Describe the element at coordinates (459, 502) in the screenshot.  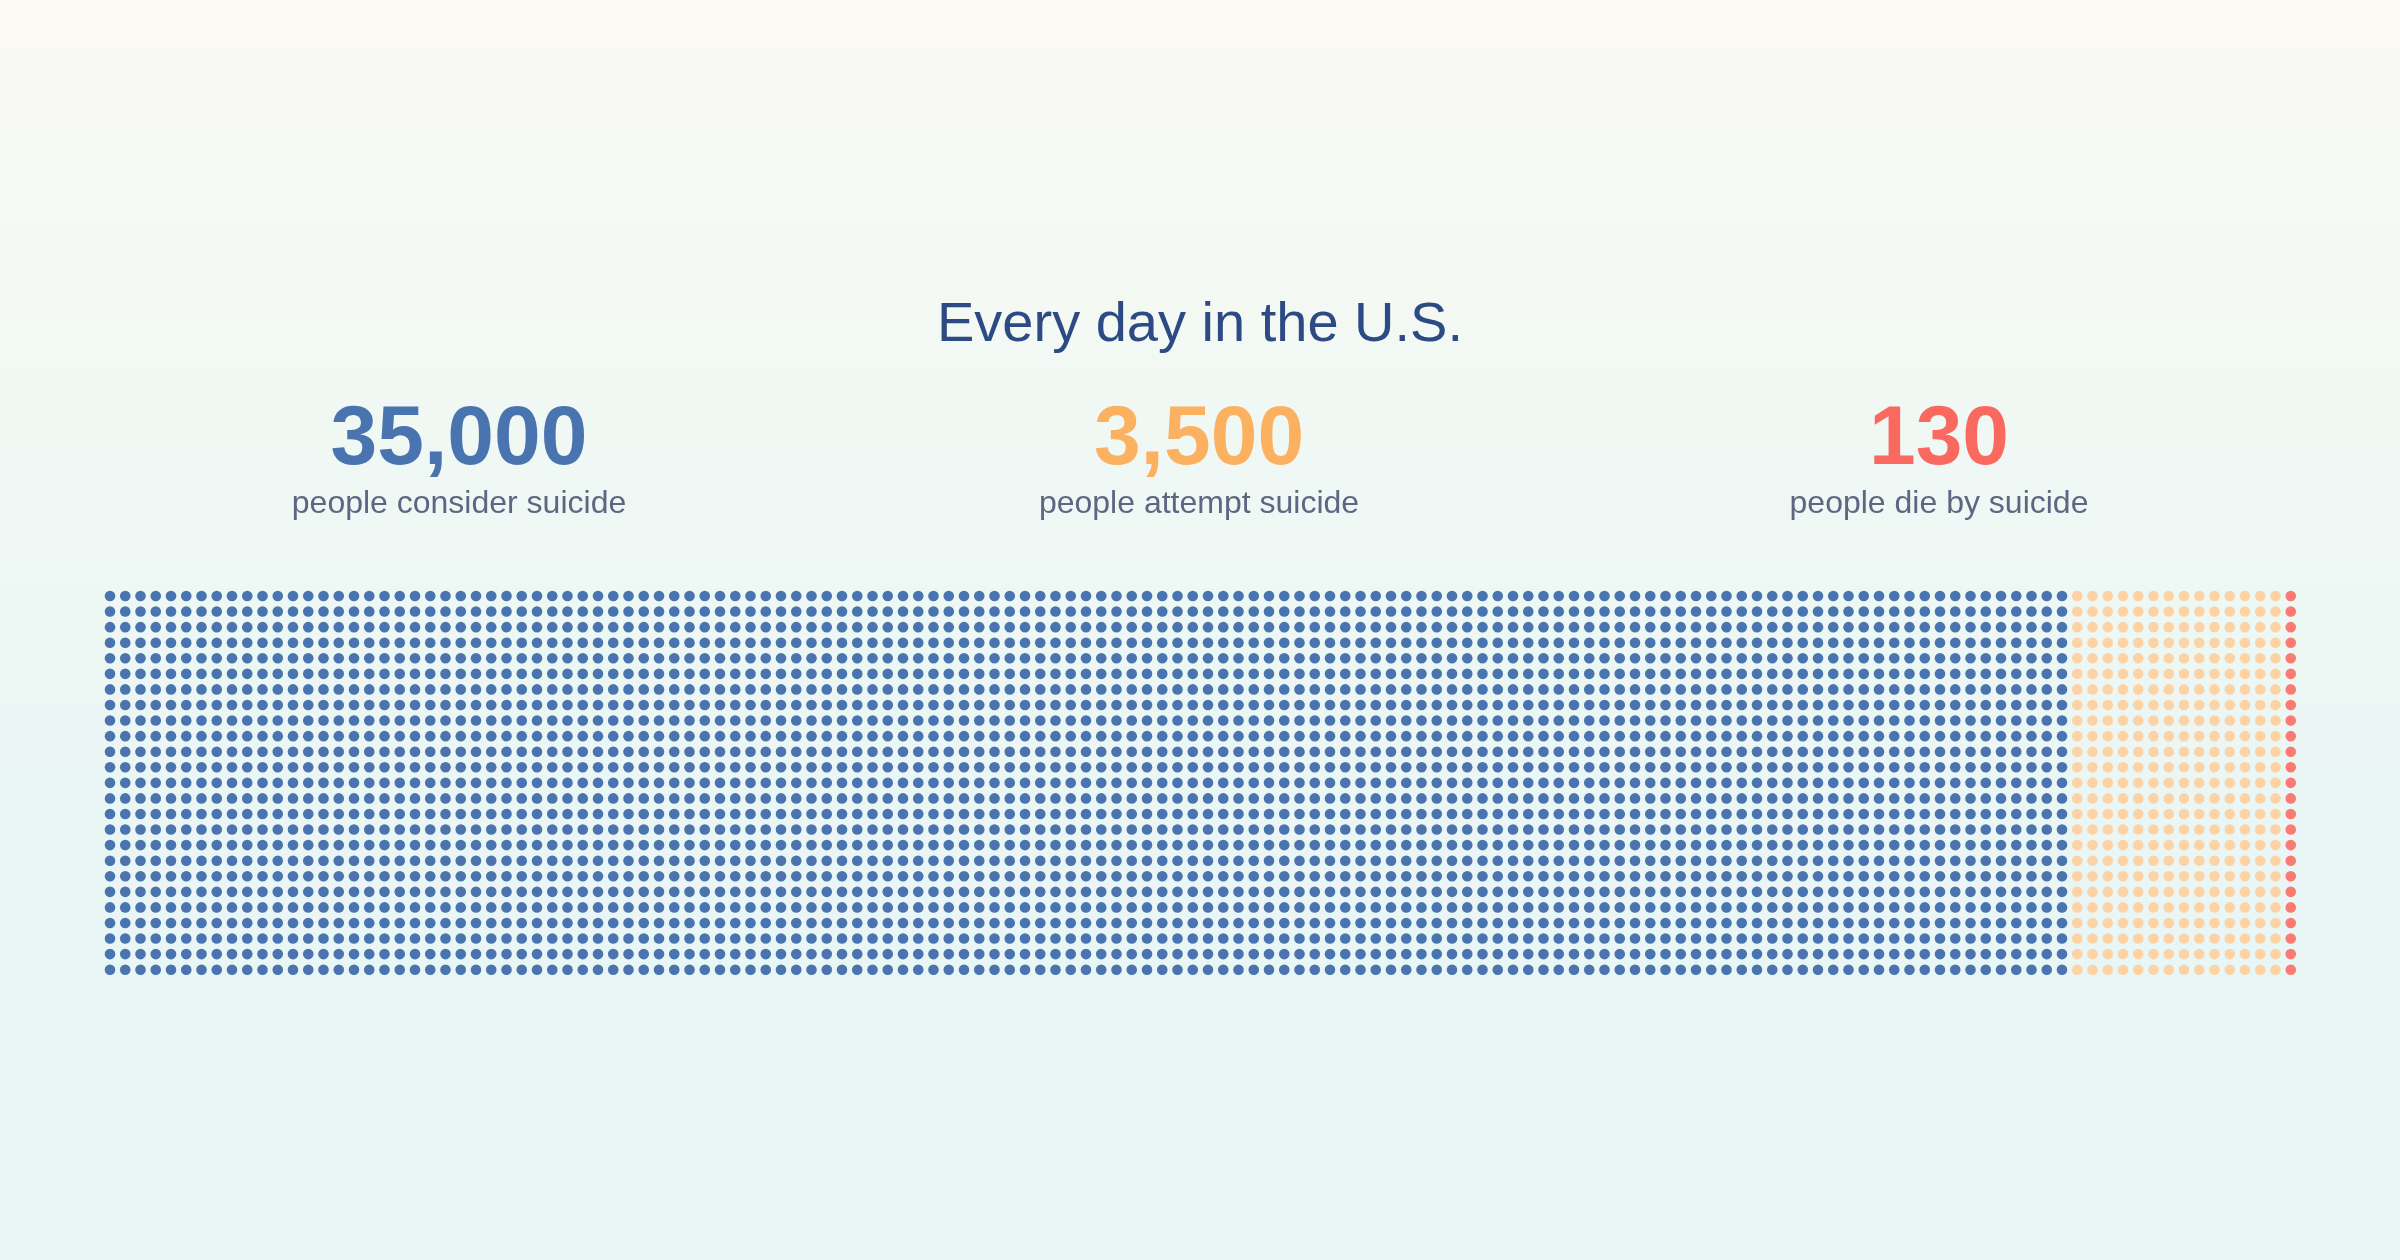
I see `category-label: people consider suicide` at that location.